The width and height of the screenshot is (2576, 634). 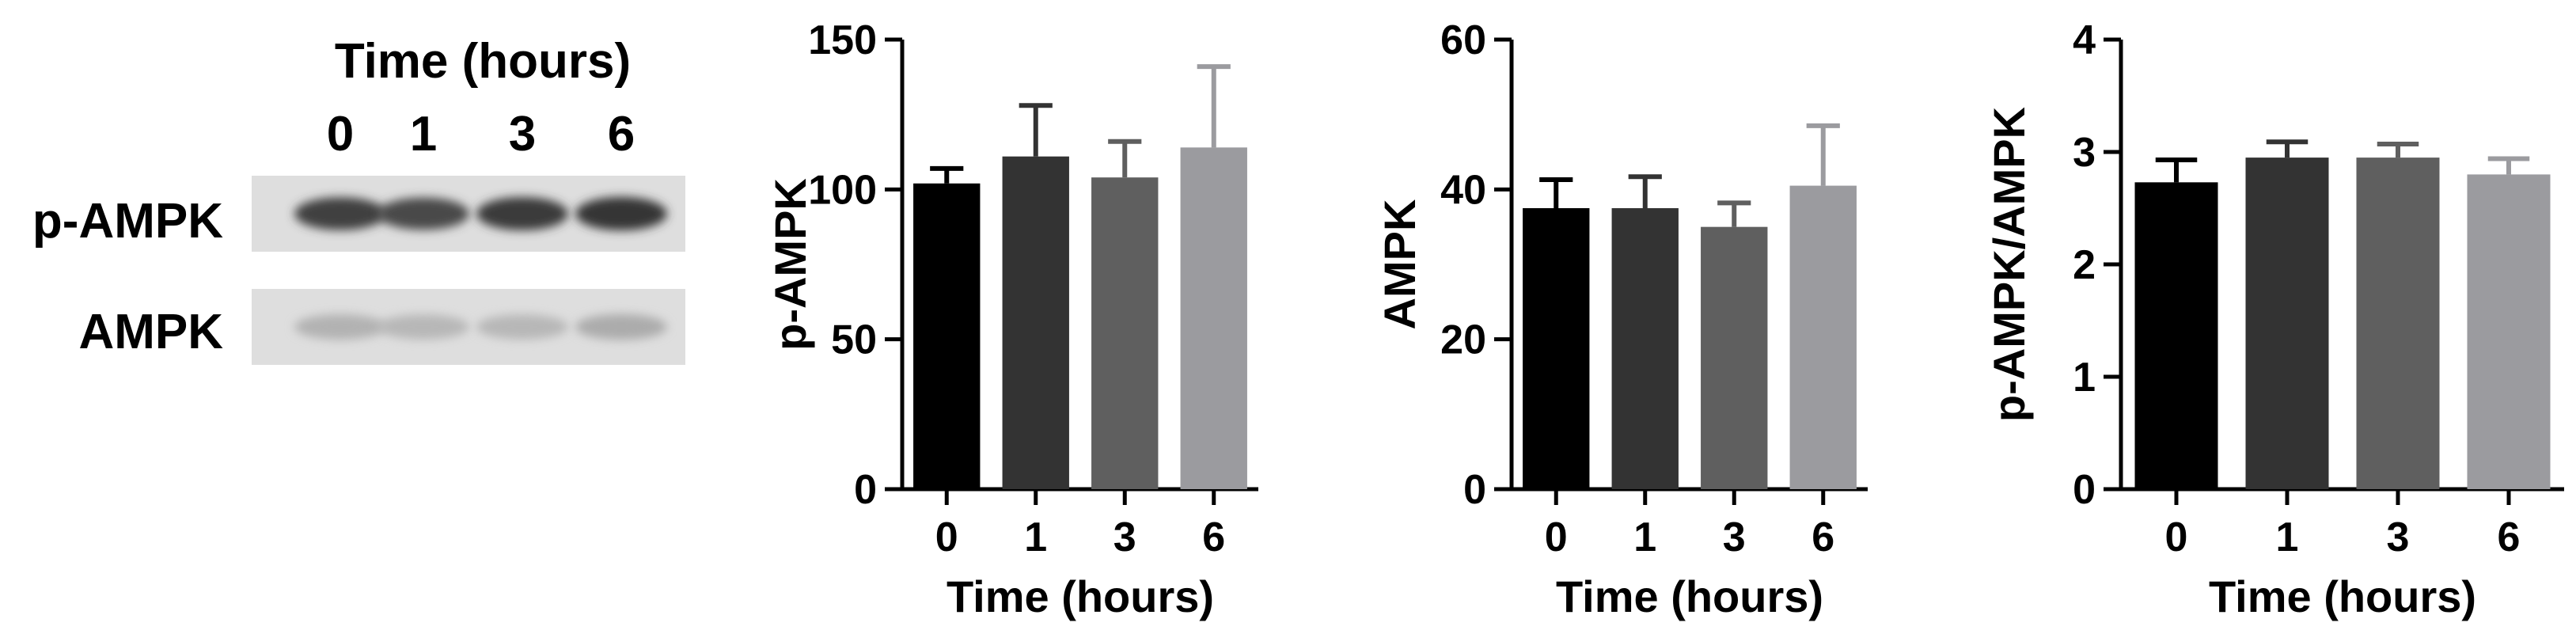 I want to click on y-tick-label: 2, so click(x=2084, y=265).